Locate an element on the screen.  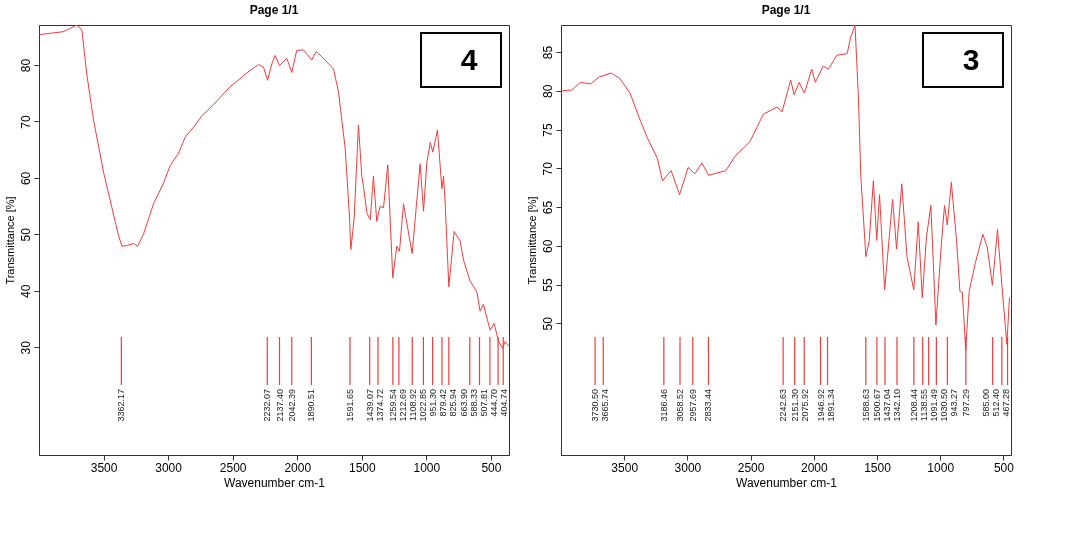
ref-line-label: 2137.40 is located at coordinates (279, 405).